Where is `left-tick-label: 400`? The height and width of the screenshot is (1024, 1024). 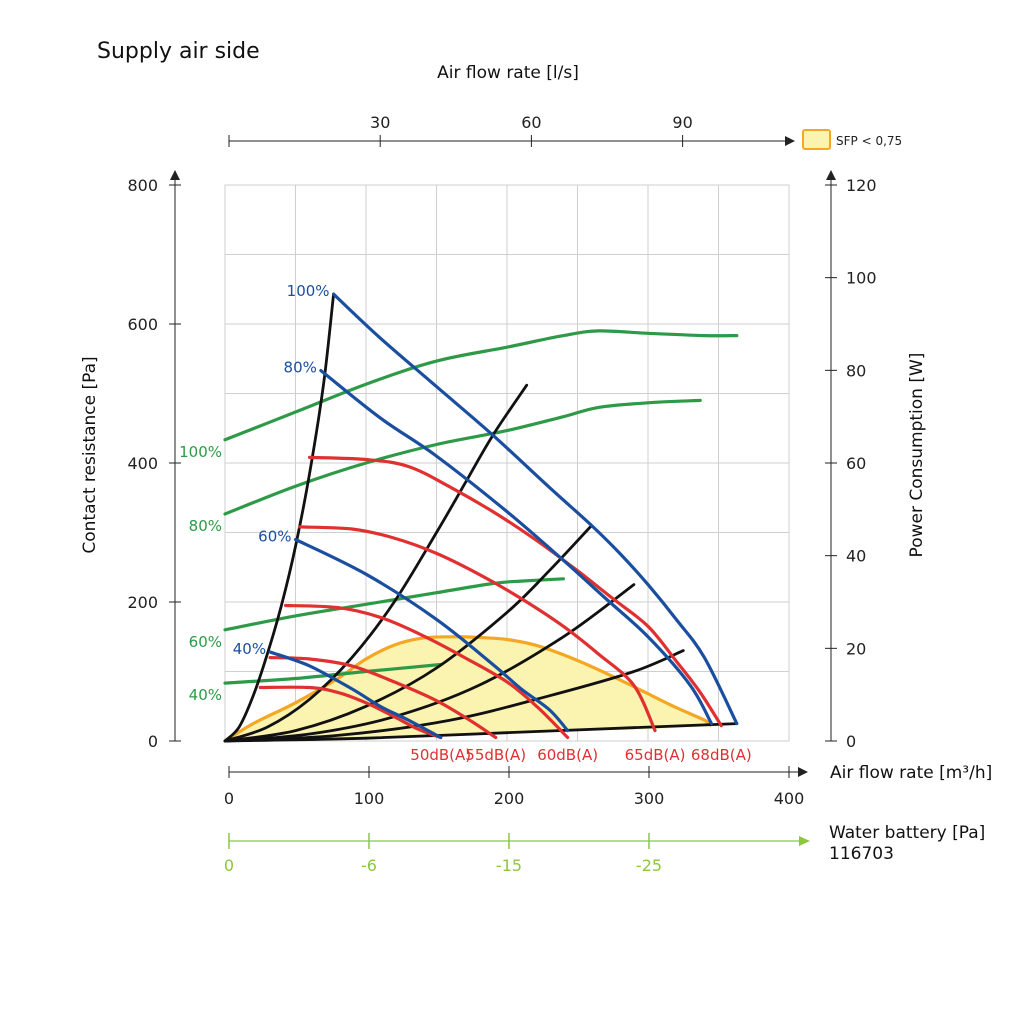 left-tick-label: 400 is located at coordinates (142, 463).